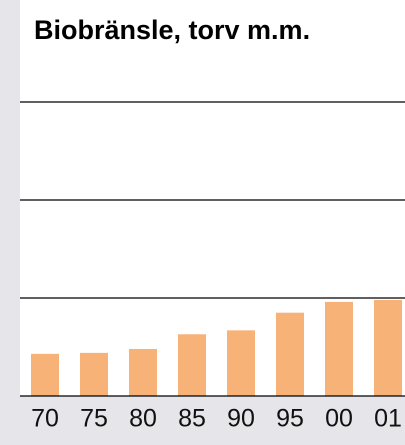 Image resolution: width=405 pixels, height=445 pixels. I want to click on x-tick-label: 75, so click(94, 419).